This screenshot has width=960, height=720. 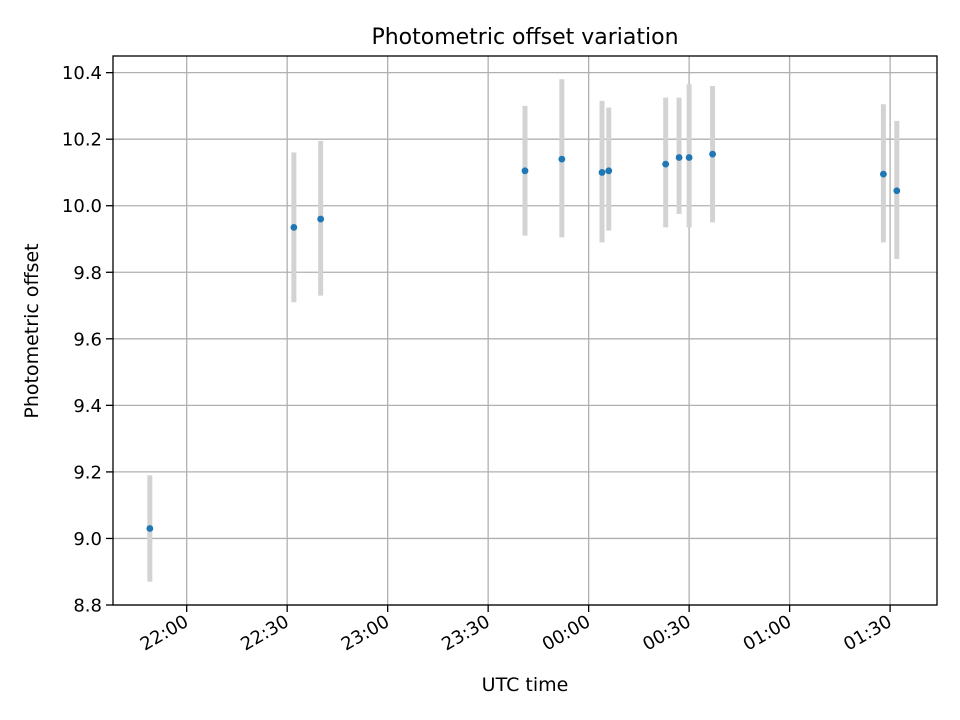 What do you see at coordinates (82, 140) in the screenshot?
I see `y-tick-label: 10.2` at bounding box center [82, 140].